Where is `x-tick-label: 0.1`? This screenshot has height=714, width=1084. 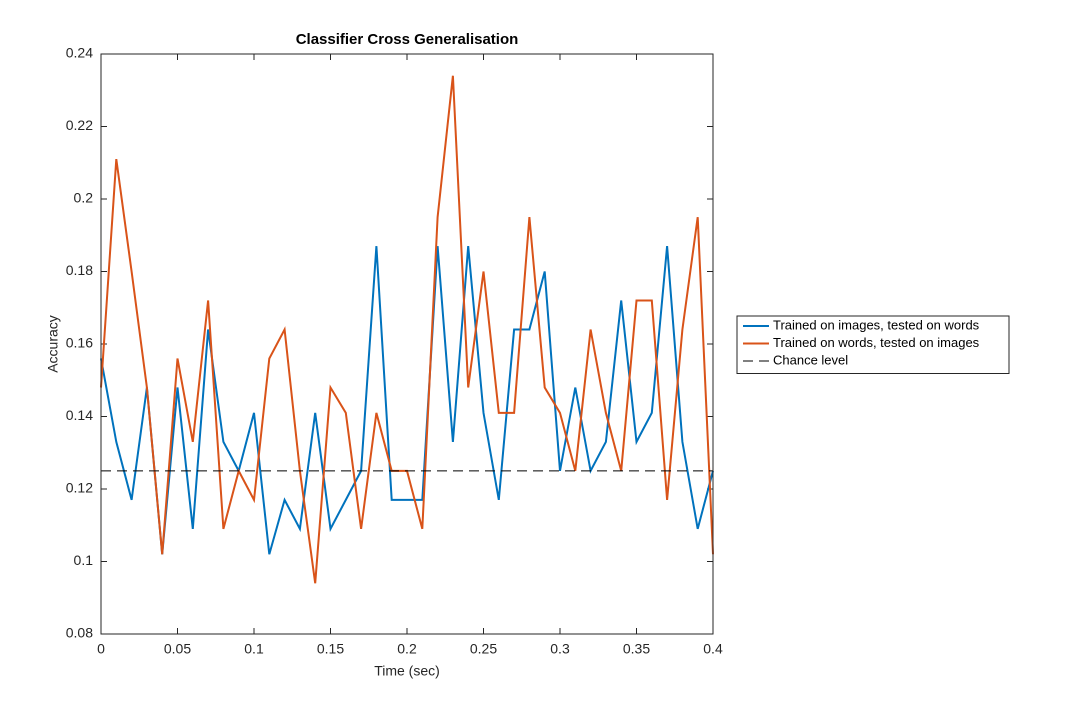
x-tick-label: 0.1 is located at coordinates (254, 649).